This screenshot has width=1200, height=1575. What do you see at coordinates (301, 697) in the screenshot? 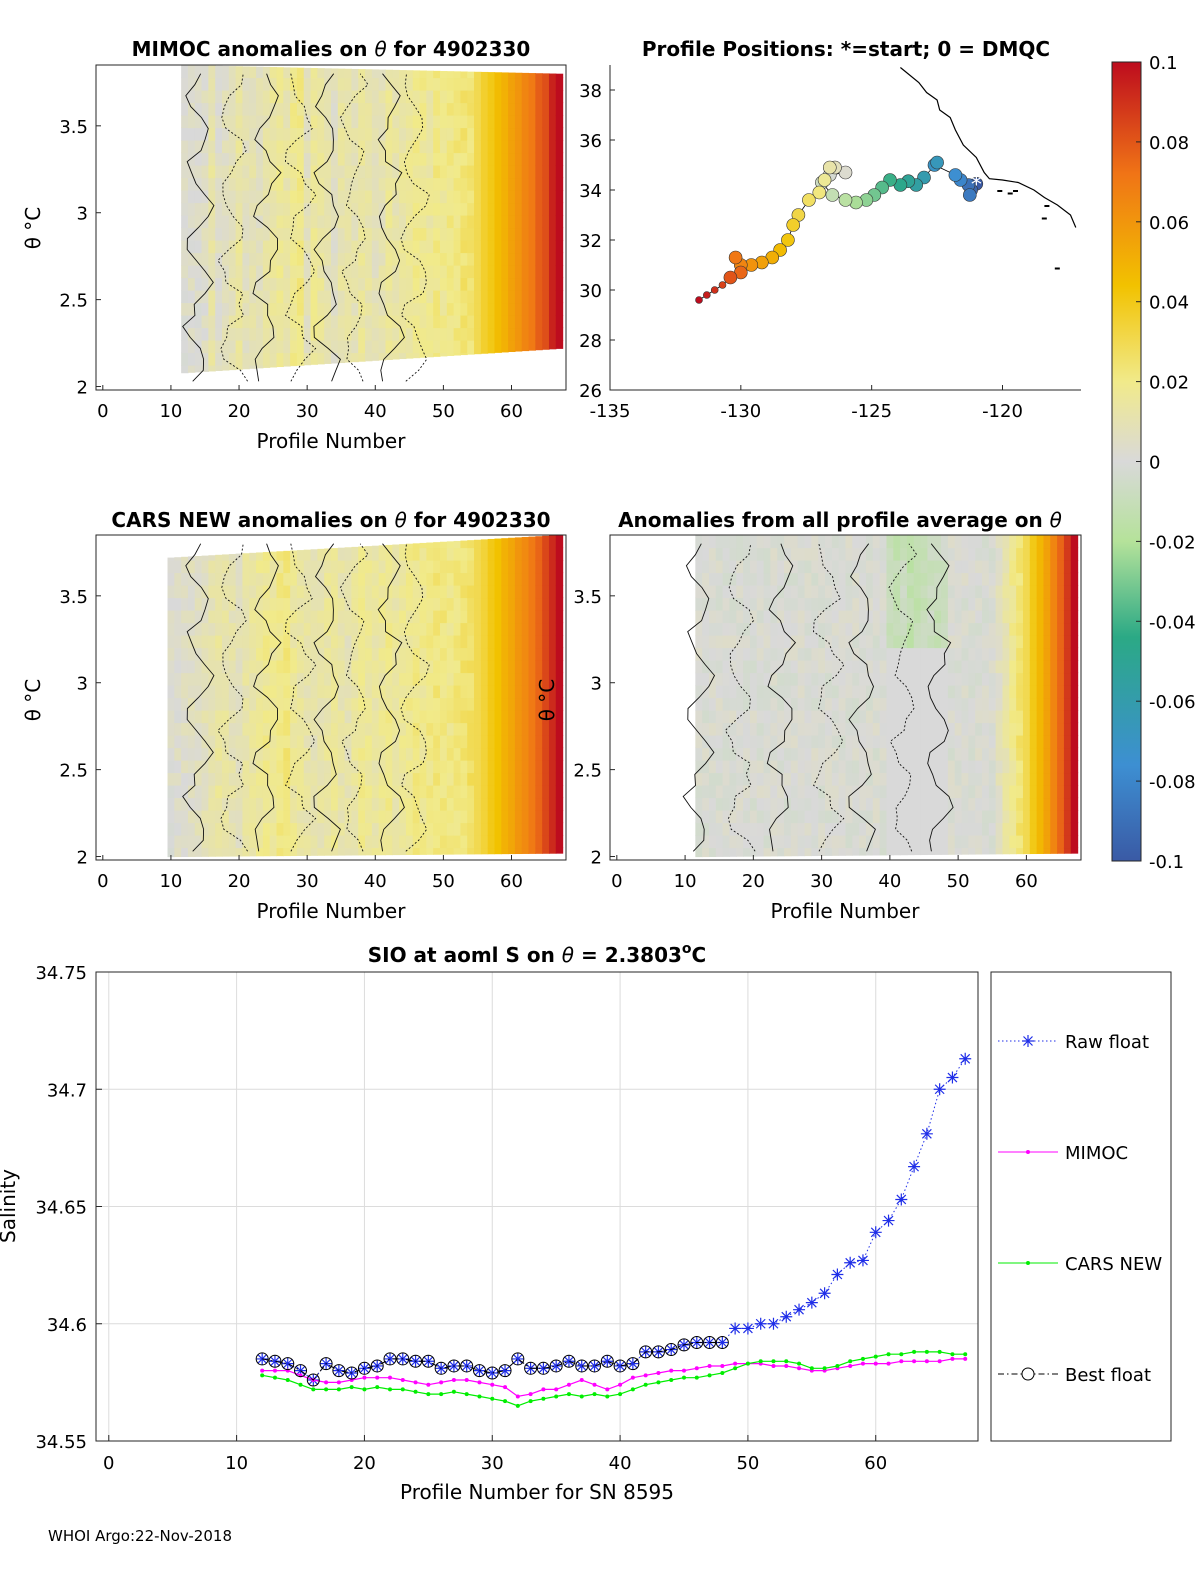
I see `contour-line` at bounding box center [301, 697].